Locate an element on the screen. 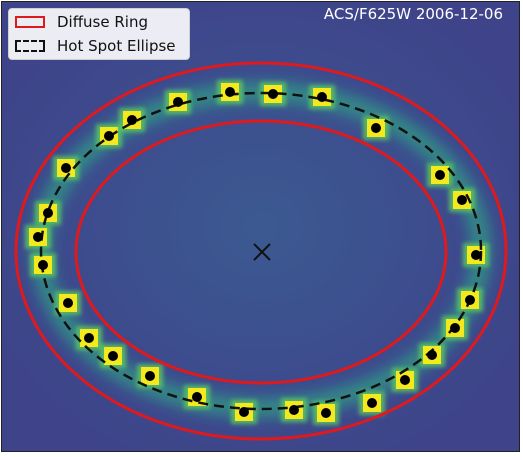  diffuse-ring-swatch is located at coordinates (30, 22).